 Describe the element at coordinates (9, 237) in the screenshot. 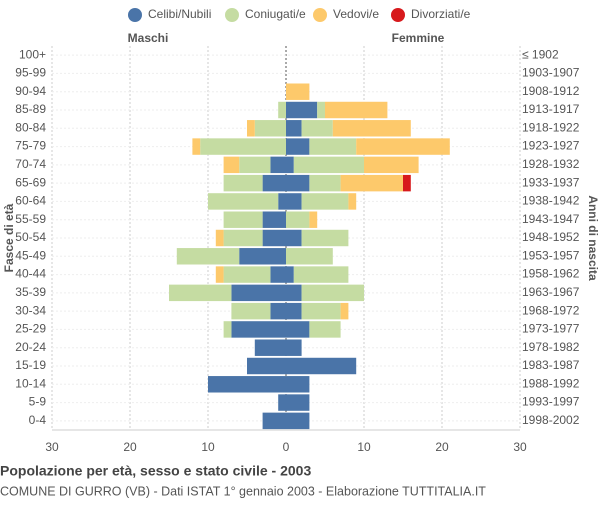

I see `y-axis-title: Fasce di età` at that location.